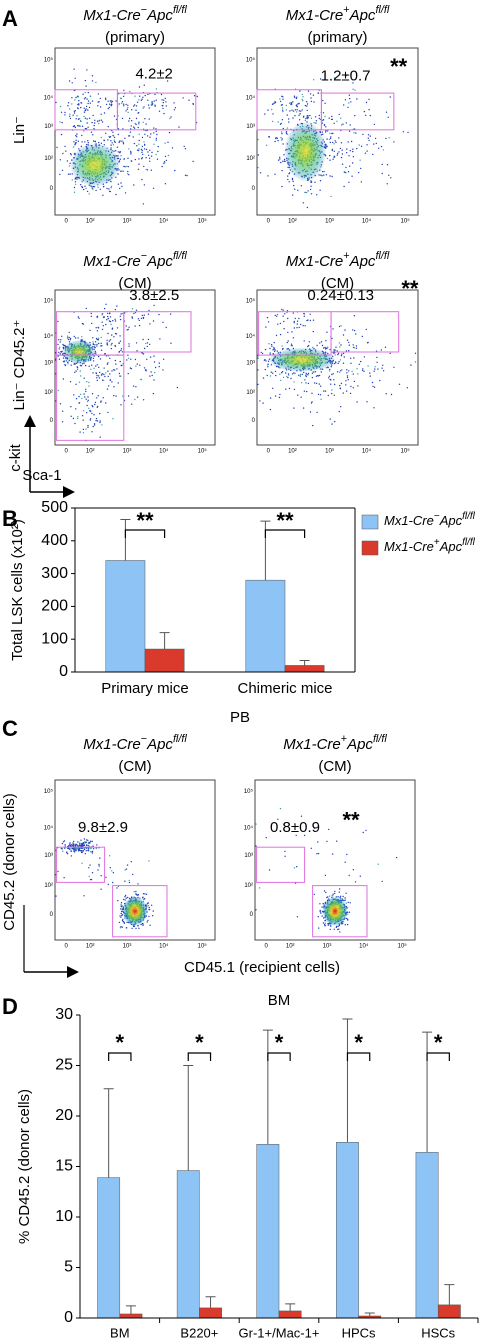 Image resolution: width=493 pixels, height=1342 pixels. Describe the element at coordinates (52, 915) in the screenshot. I see `y-tick-label: 0` at that location.